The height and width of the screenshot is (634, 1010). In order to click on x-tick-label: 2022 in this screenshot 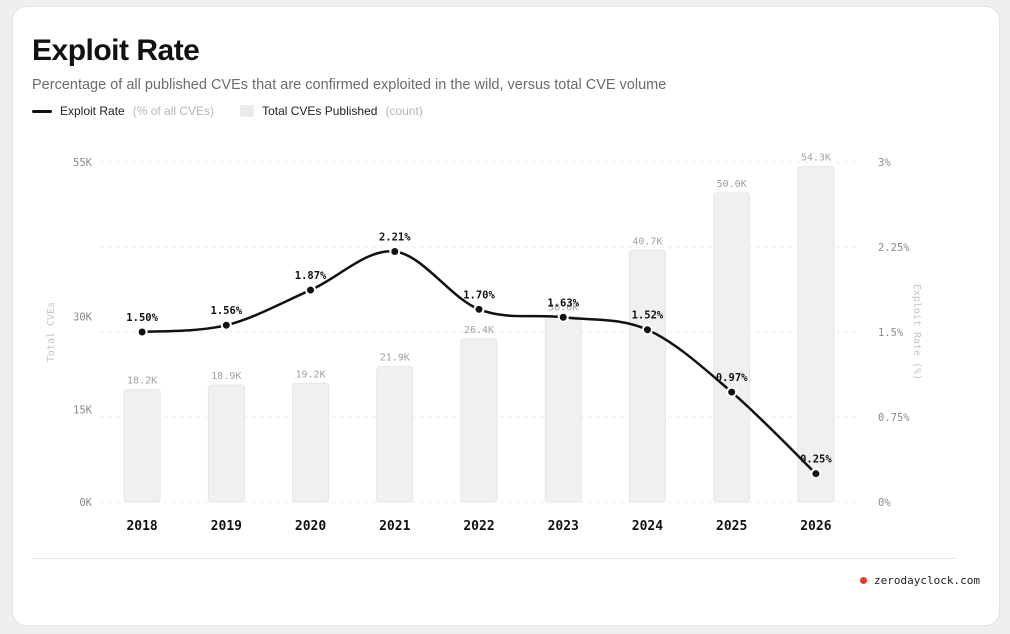, I will do `click(478, 526)`.